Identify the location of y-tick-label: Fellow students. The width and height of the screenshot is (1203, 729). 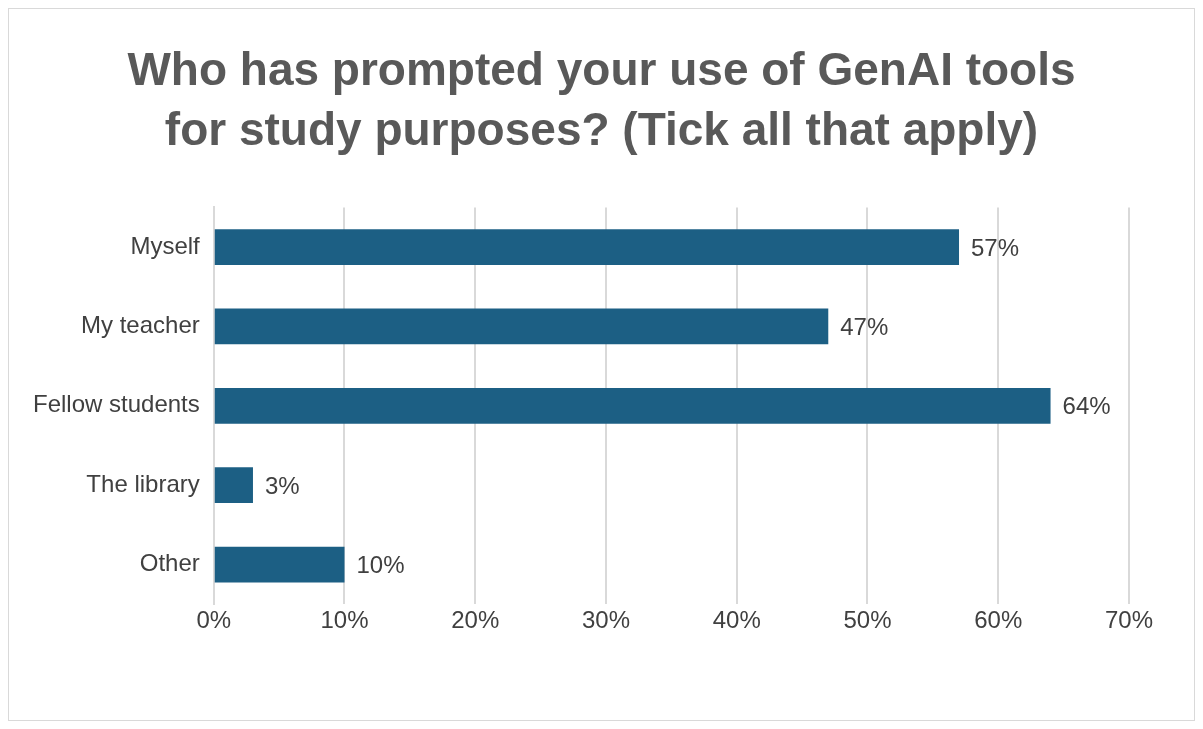
(116, 404).